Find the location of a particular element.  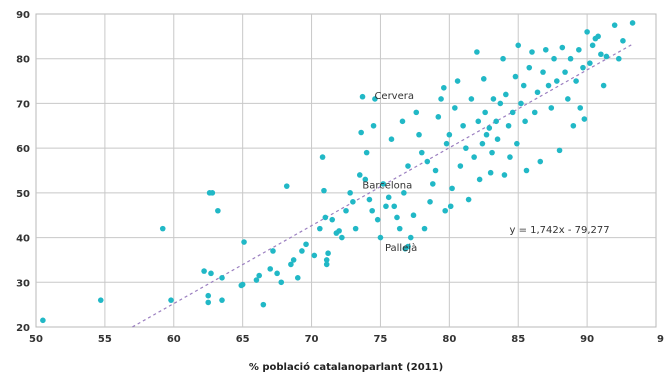

x-axis-ticks: 50 55 60 65 70 75 80 85 90 9 is located at coordinates (346, 339).